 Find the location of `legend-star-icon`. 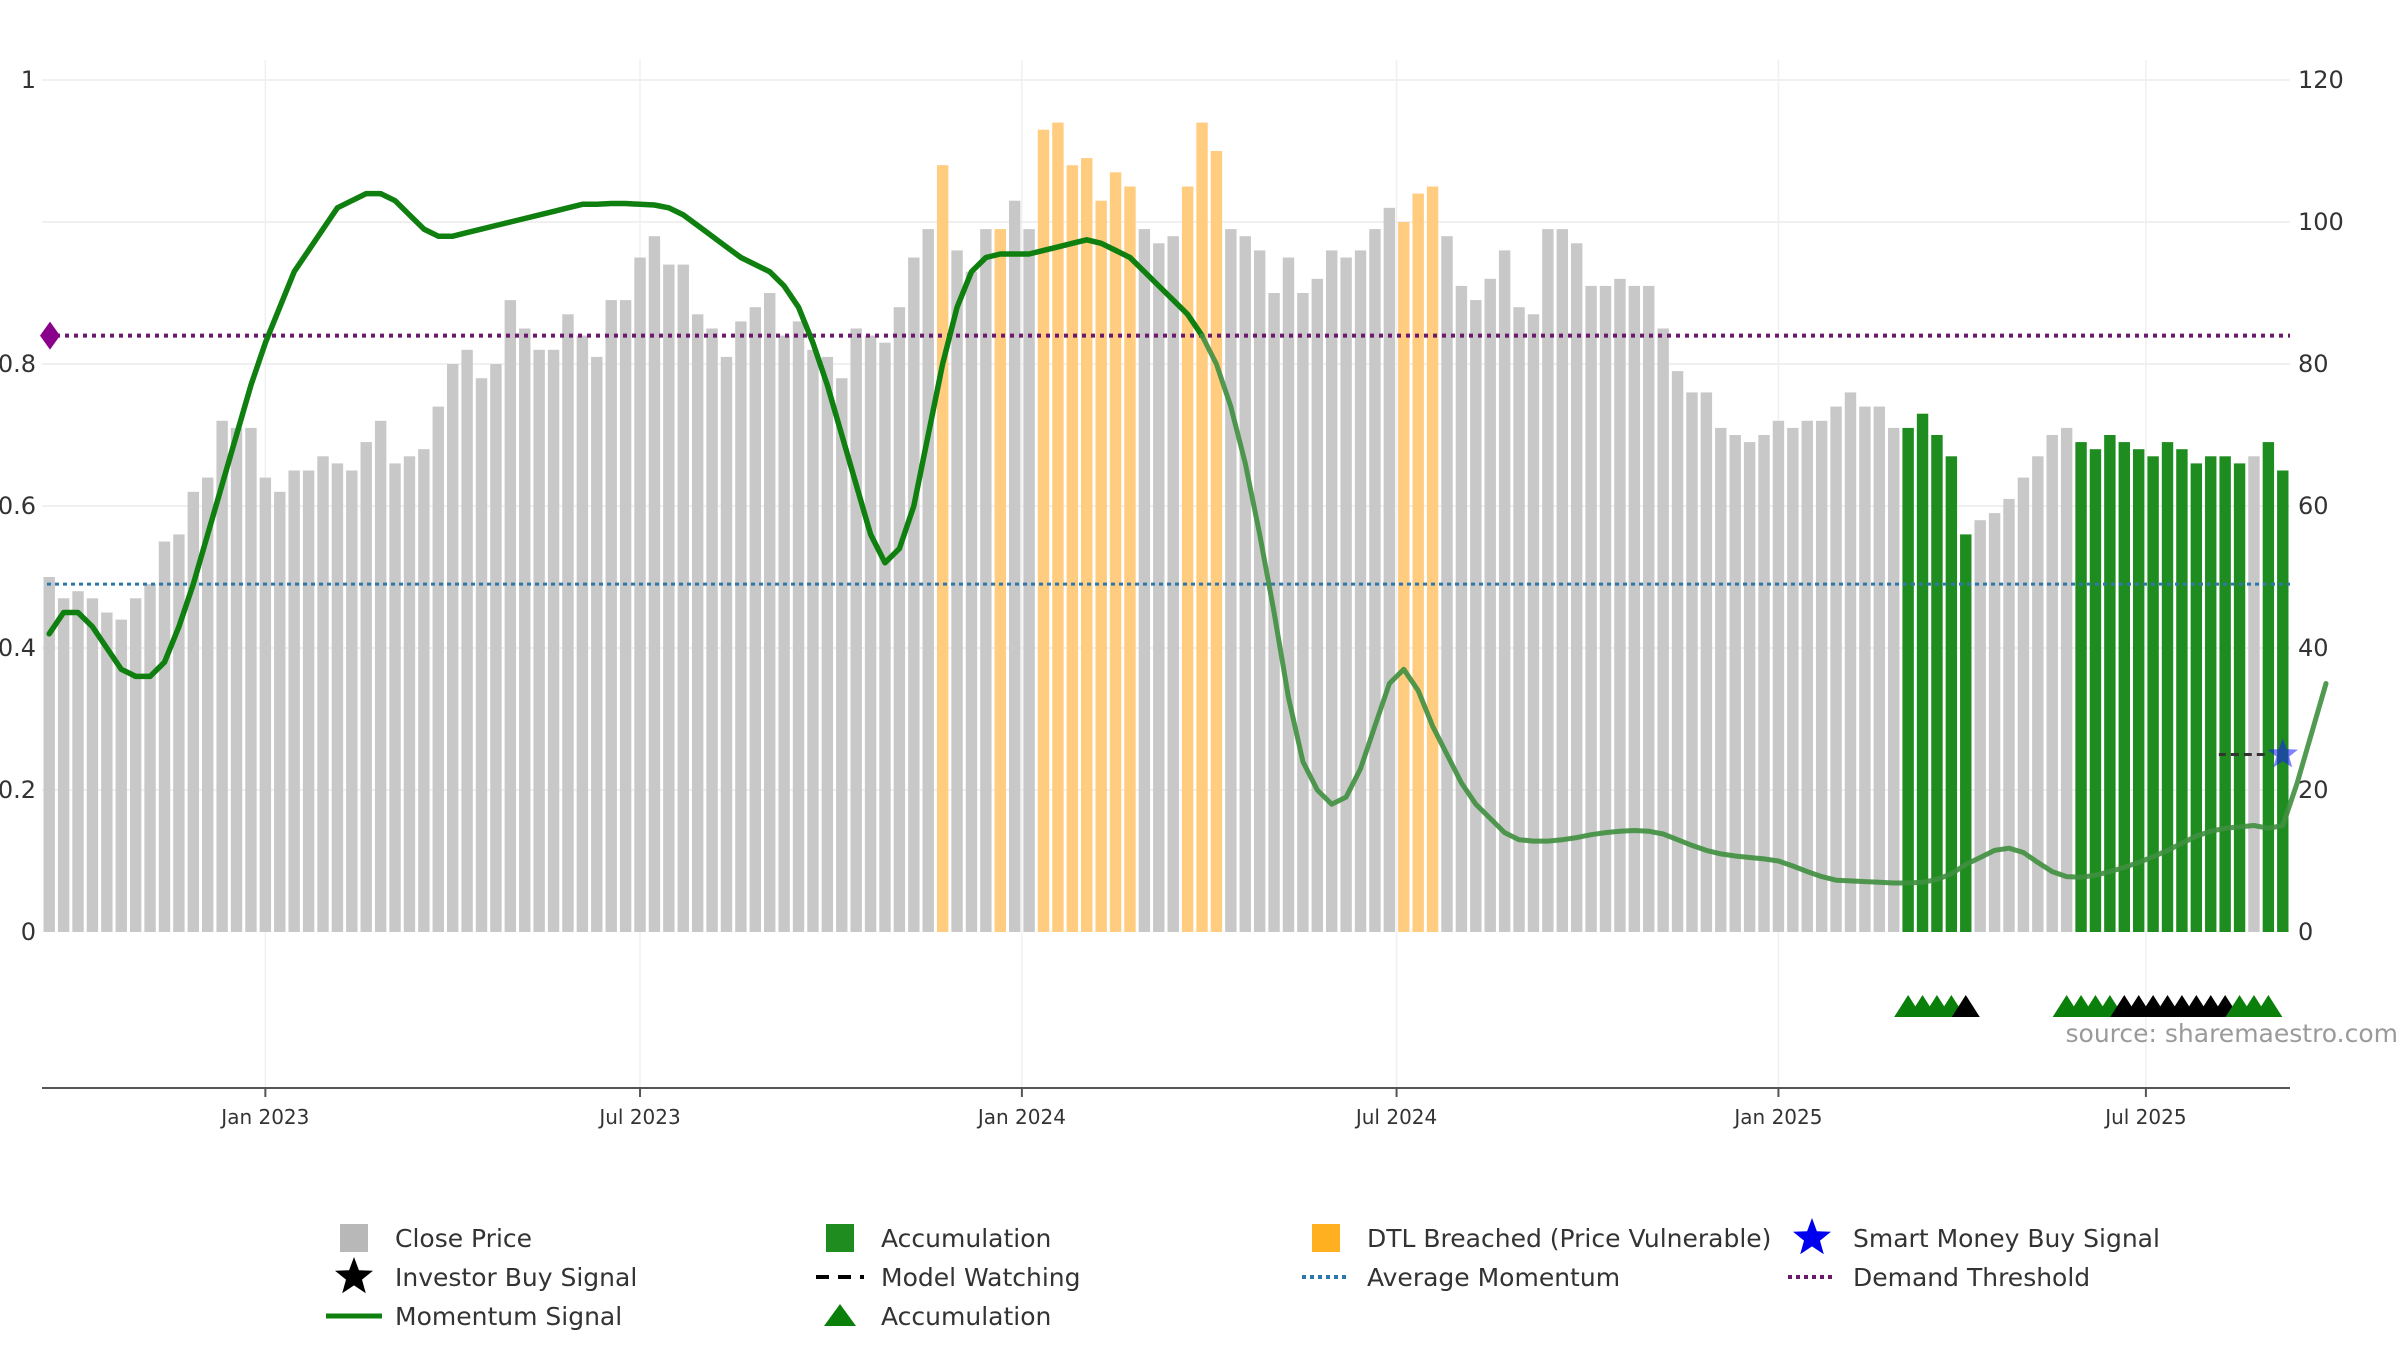

legend-star-icon is located at coordinates (354, 1275).